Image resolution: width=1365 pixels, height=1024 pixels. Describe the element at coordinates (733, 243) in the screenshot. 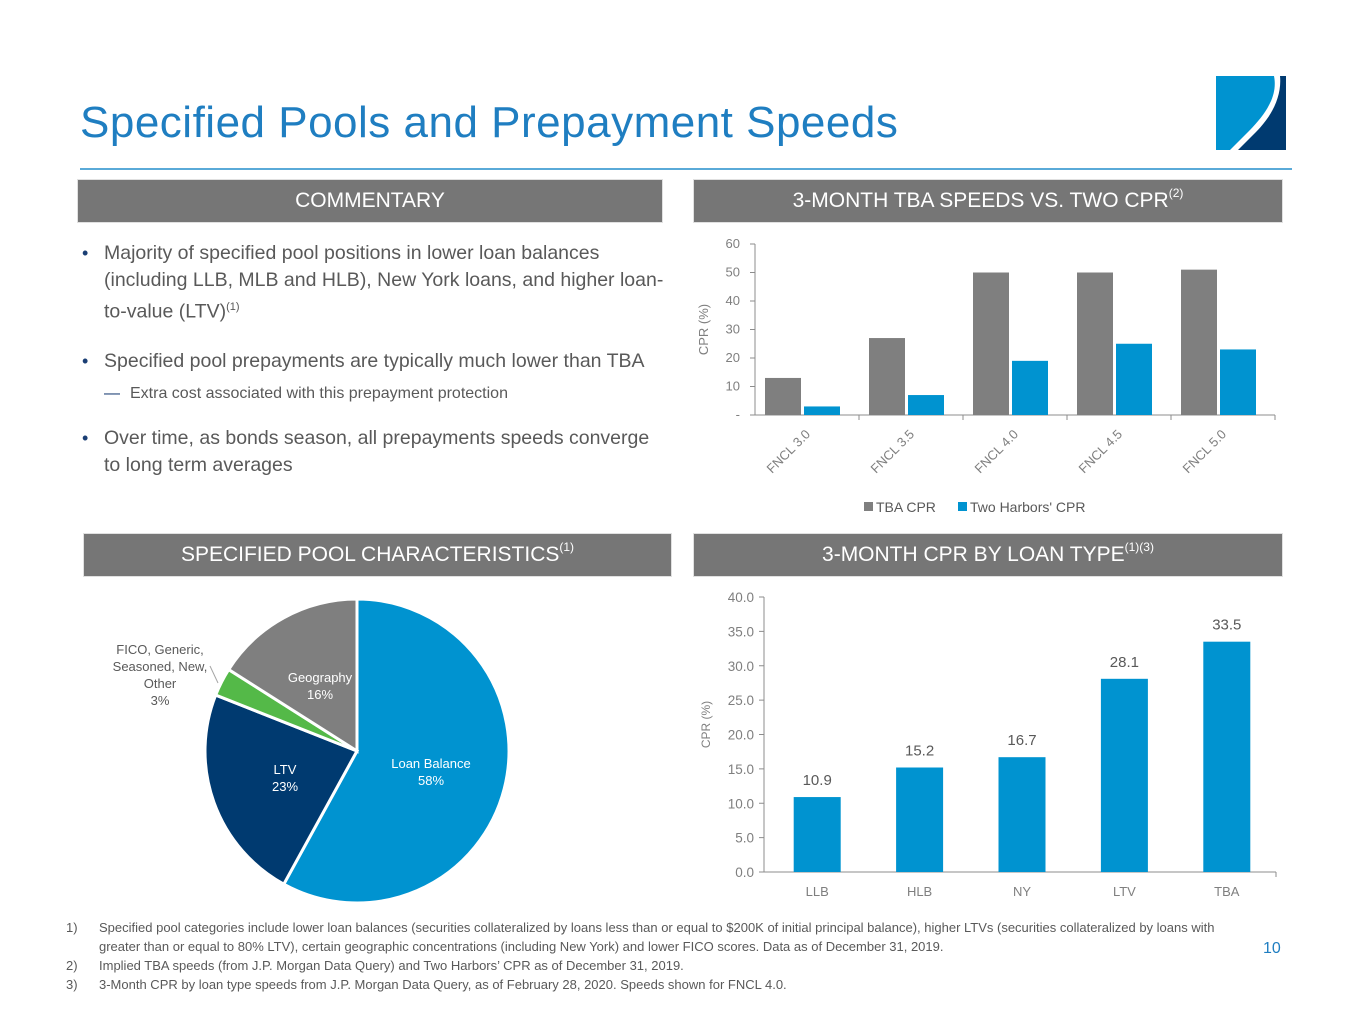

I see `y-tick-label: 60` at that location.